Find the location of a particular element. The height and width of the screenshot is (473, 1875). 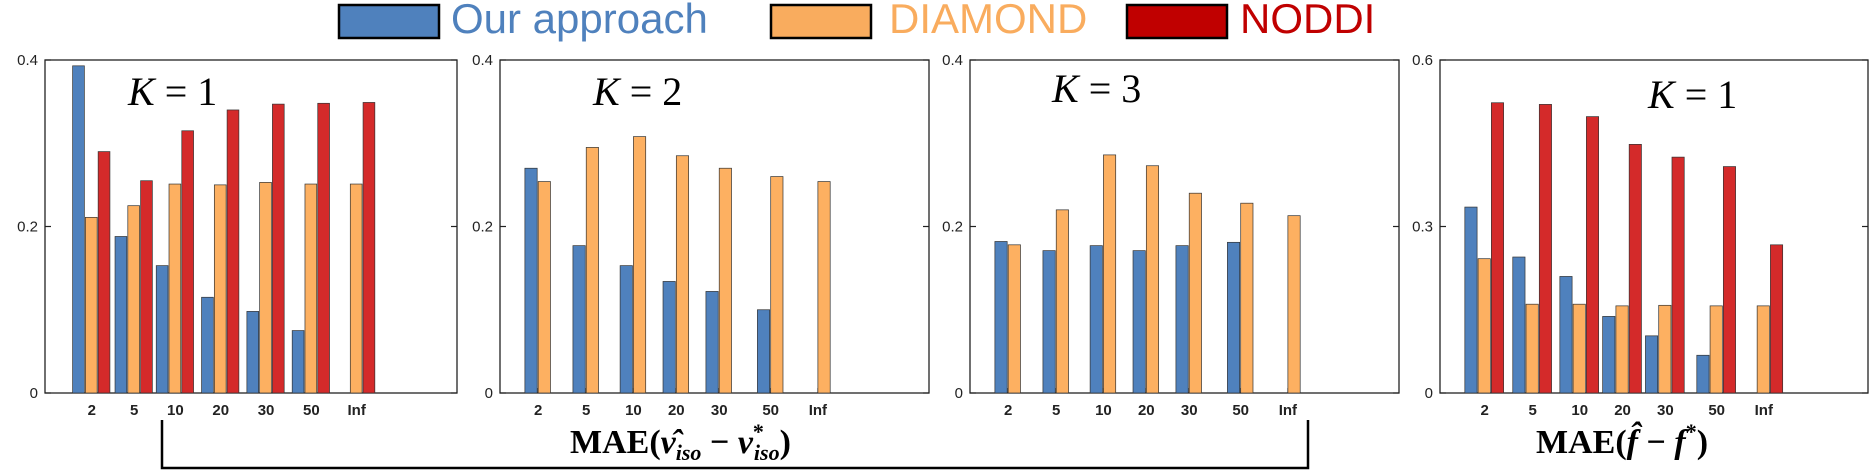

legend-swatch-ours is located at coordinates (389, 21).